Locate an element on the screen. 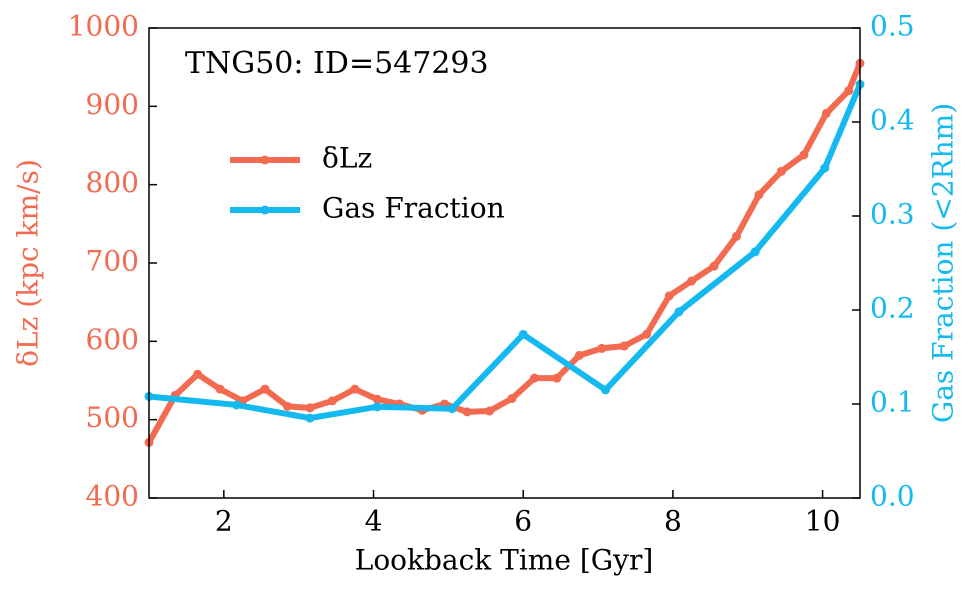 The height and width of the screenshot is (595, 977). y-axis-label: δLz (kpc km/s) is located at coordinates (28, 263).